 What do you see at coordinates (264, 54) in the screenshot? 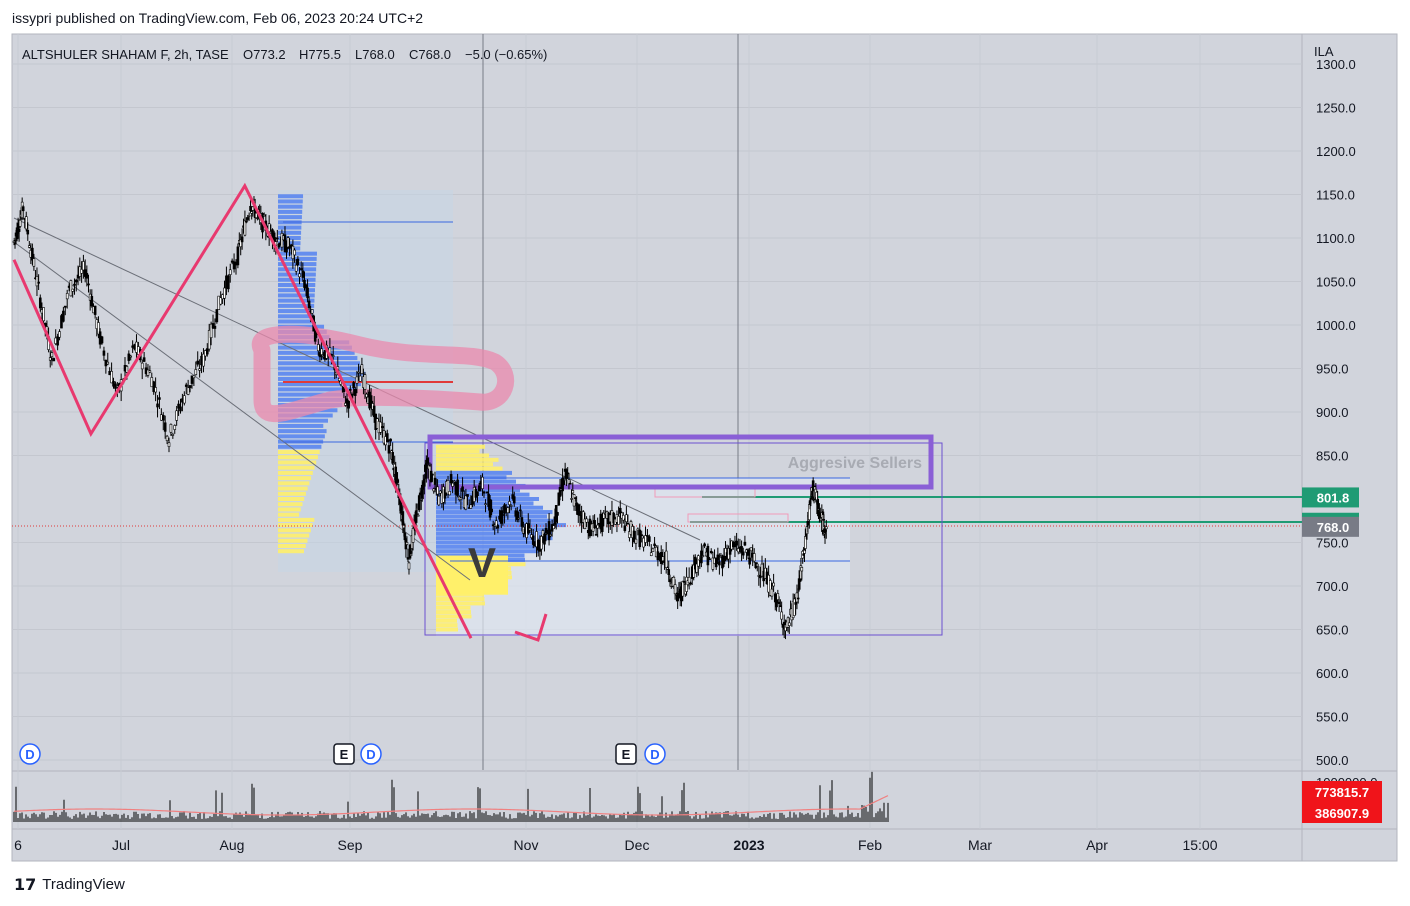
I see `ohlc-open: O773.2` at bounding box center [264, 54].